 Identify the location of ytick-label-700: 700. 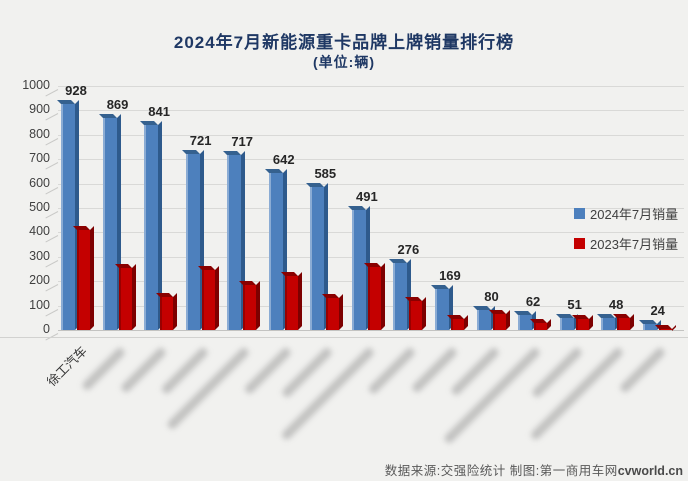
(39, 158).